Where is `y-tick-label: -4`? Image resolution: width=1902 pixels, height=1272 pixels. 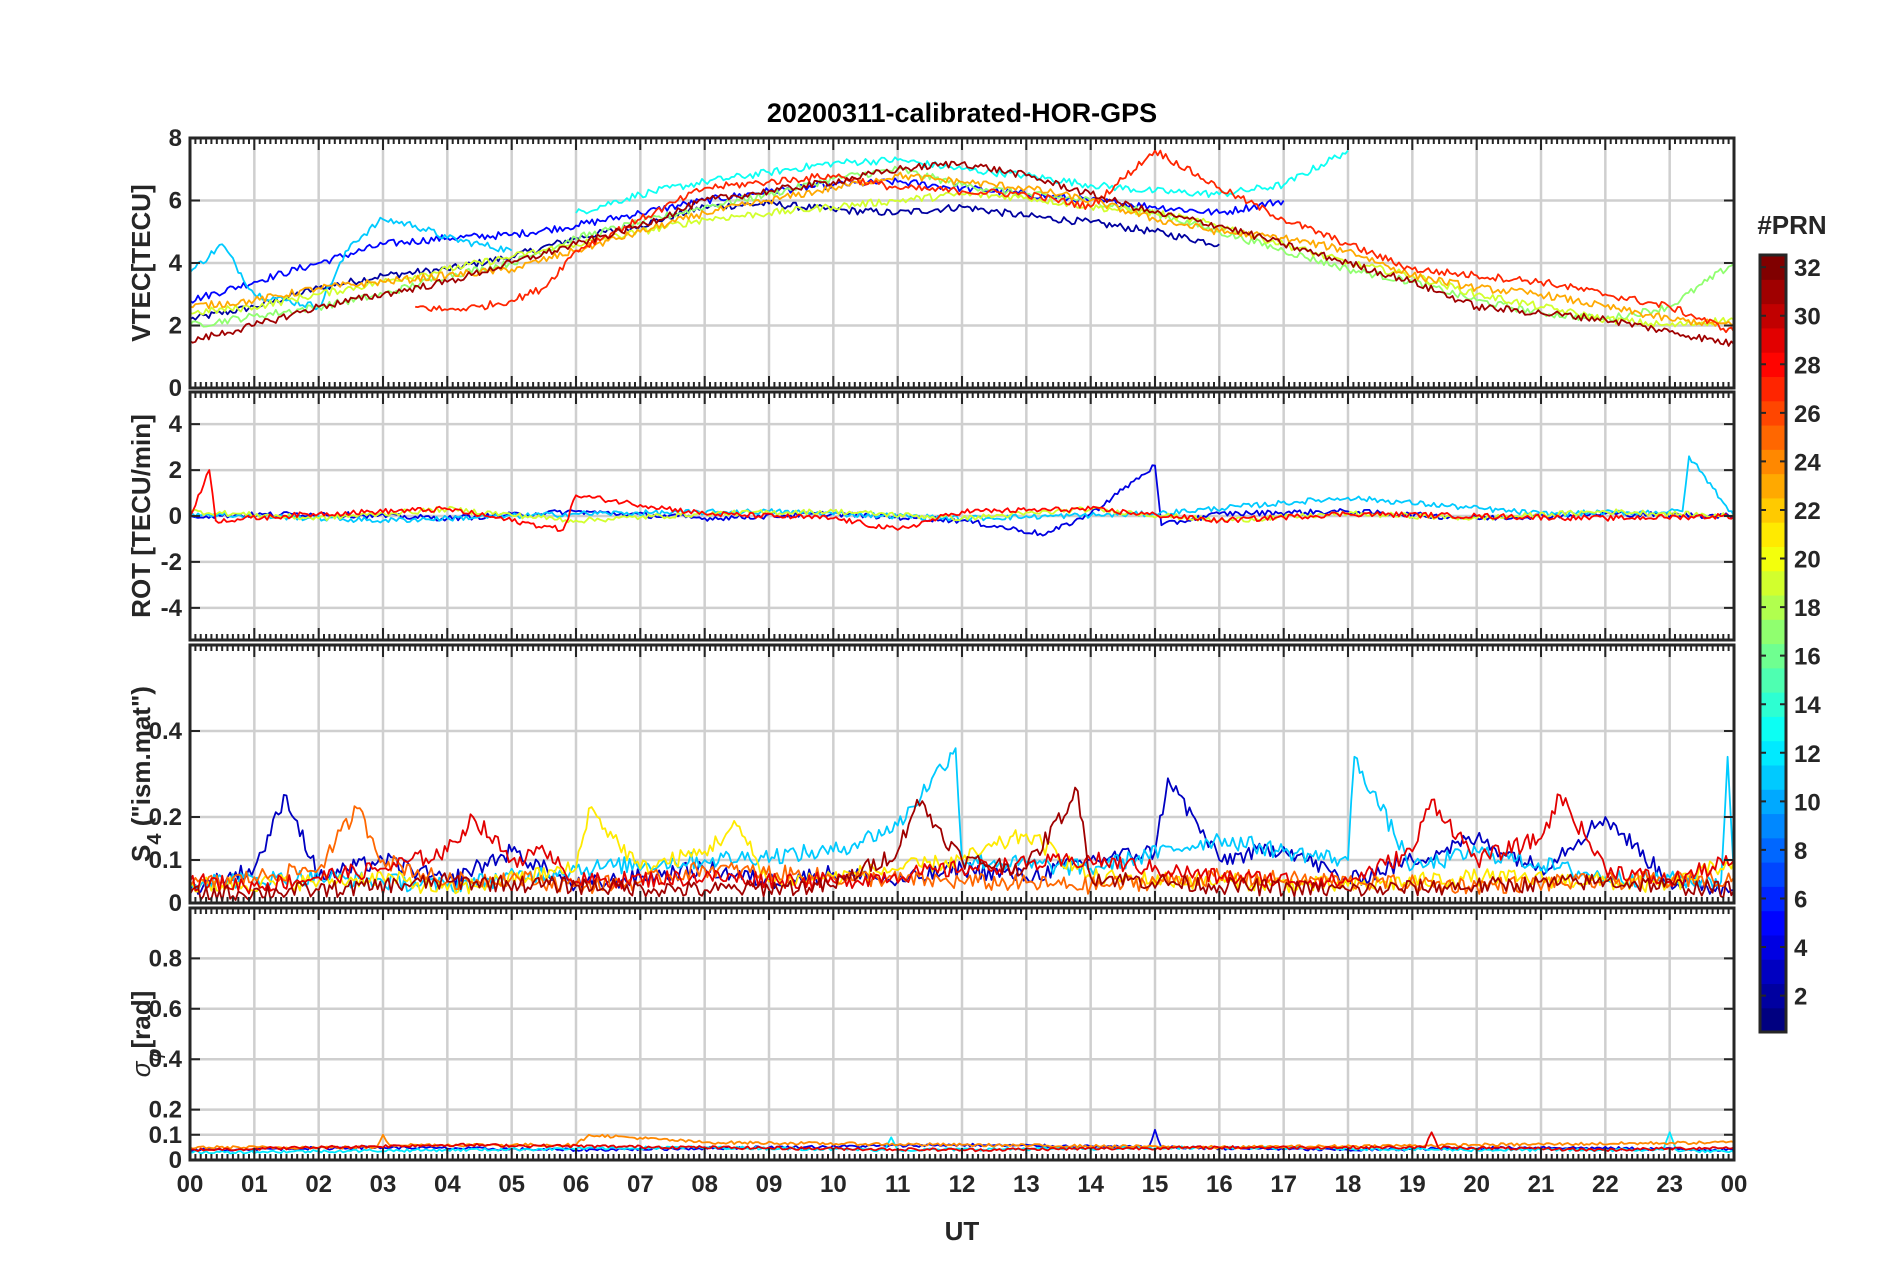 y-tick-label: -4 is located at coordinates (172, 608).